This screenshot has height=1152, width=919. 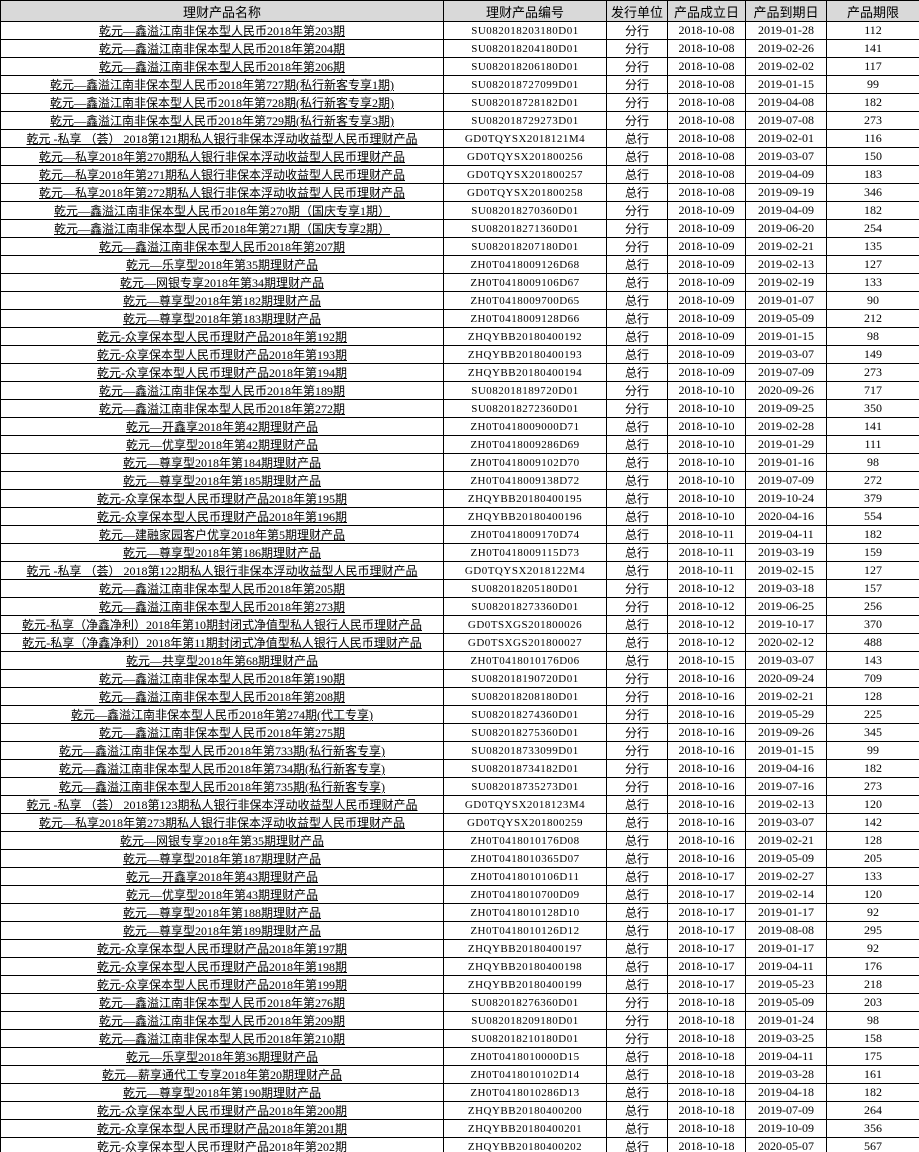 I want to click on start-date-cell: 2018-10-08, so click(x=706, y=84).